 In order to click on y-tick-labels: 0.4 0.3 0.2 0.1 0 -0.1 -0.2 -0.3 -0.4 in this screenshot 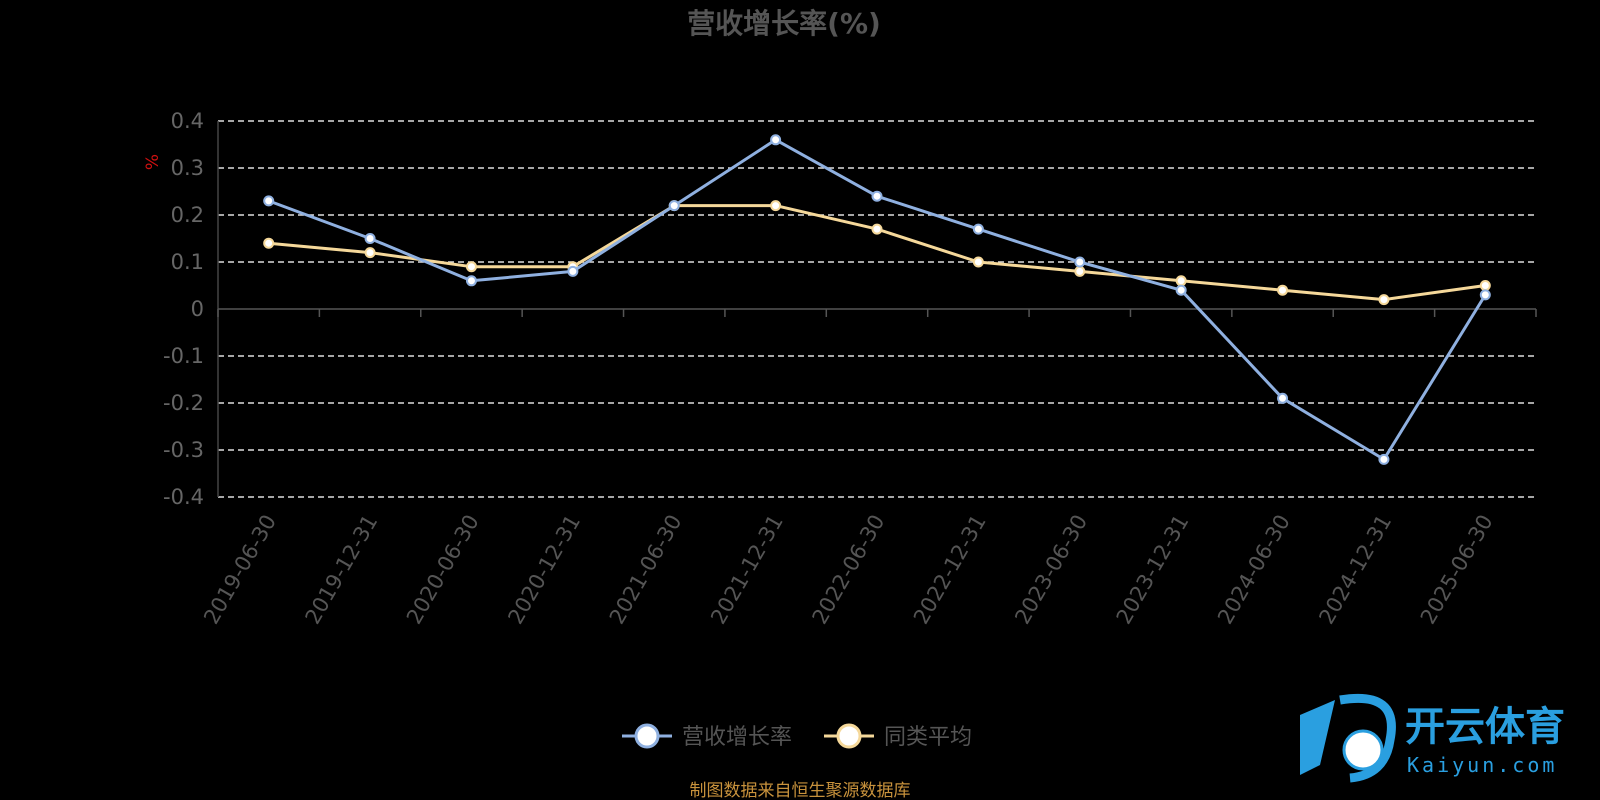, I will do `click(183, 309)`.